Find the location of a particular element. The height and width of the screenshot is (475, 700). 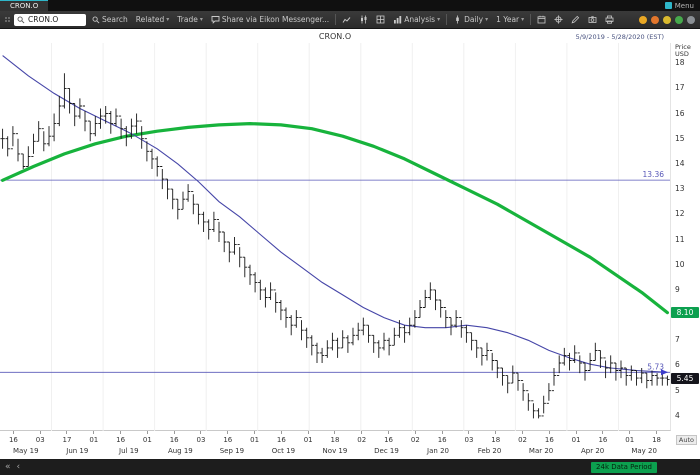

price-badge: 8.10 is located at coordinates (685, 312).